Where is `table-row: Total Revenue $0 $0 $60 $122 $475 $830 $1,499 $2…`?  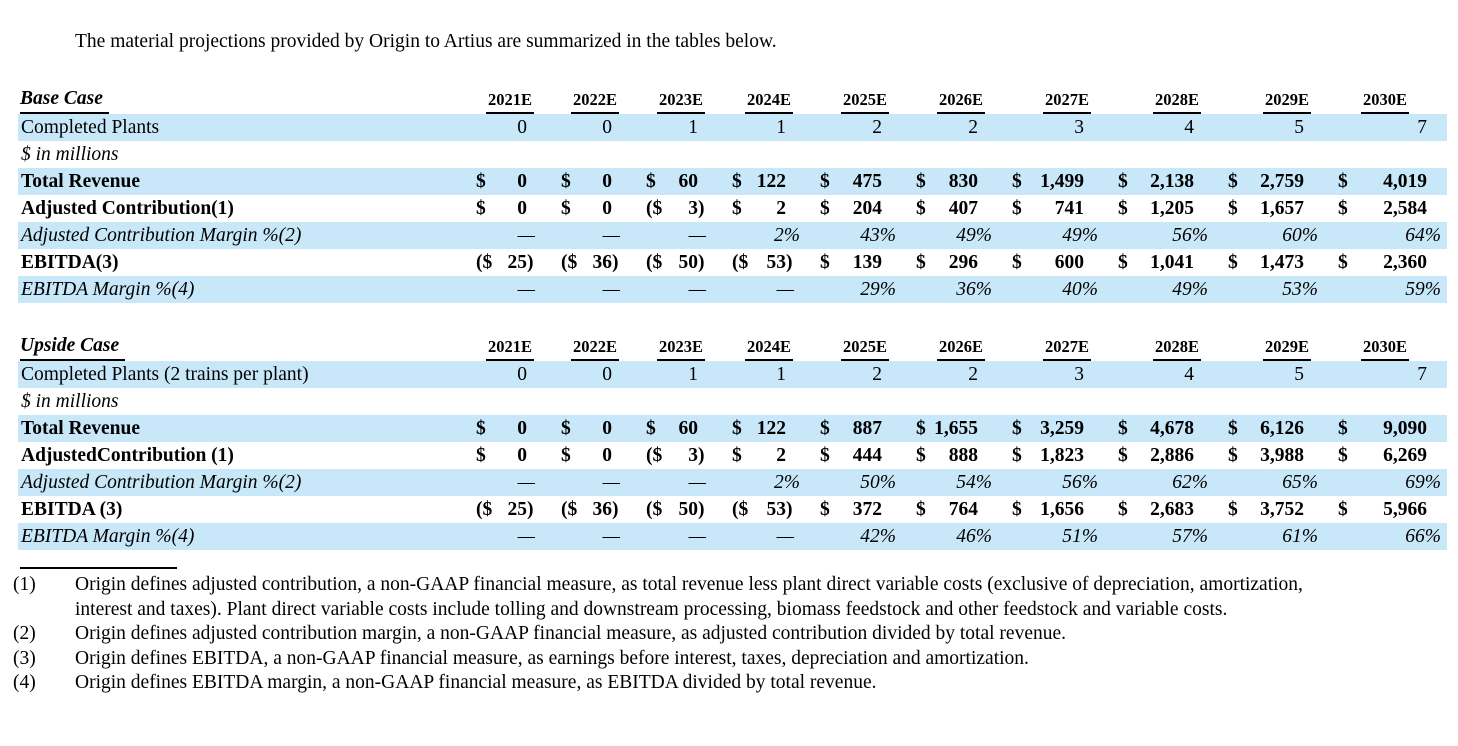
table-row: Total Revenue $0 $0 $60 $122 $475 $830 $1,499 $2… is located at coordinates (732, 181).